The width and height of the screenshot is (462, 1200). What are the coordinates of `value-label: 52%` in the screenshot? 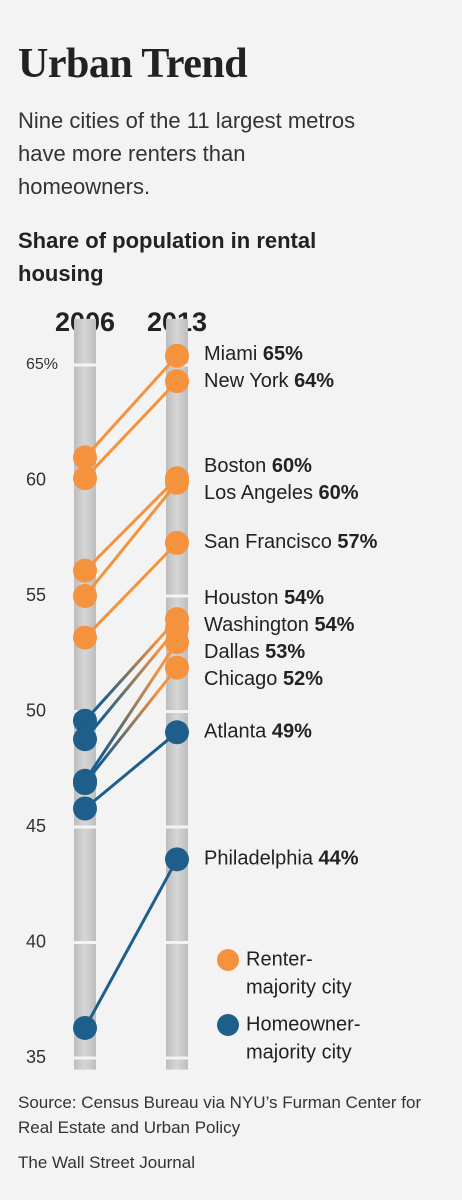 It's located at (303, 679).